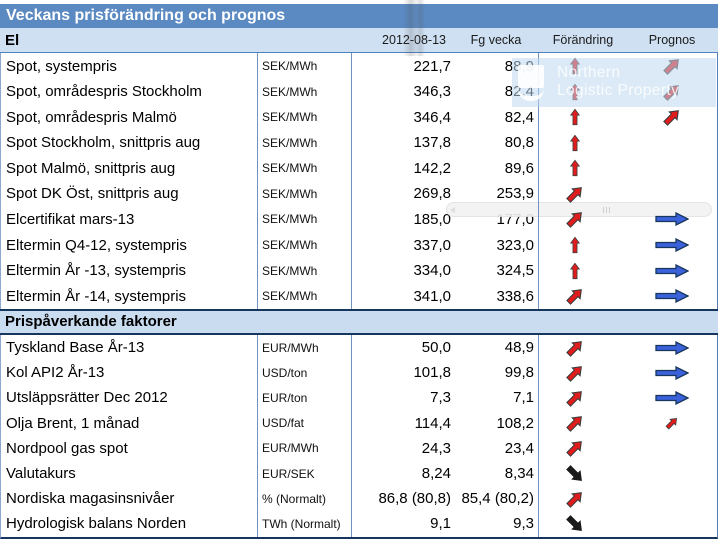 The width and height of the screenshot is (721, 544). Describe the element at coordinates (304, 499) in the screenshot. I see `row-unit: % (Normalt)` at that location.